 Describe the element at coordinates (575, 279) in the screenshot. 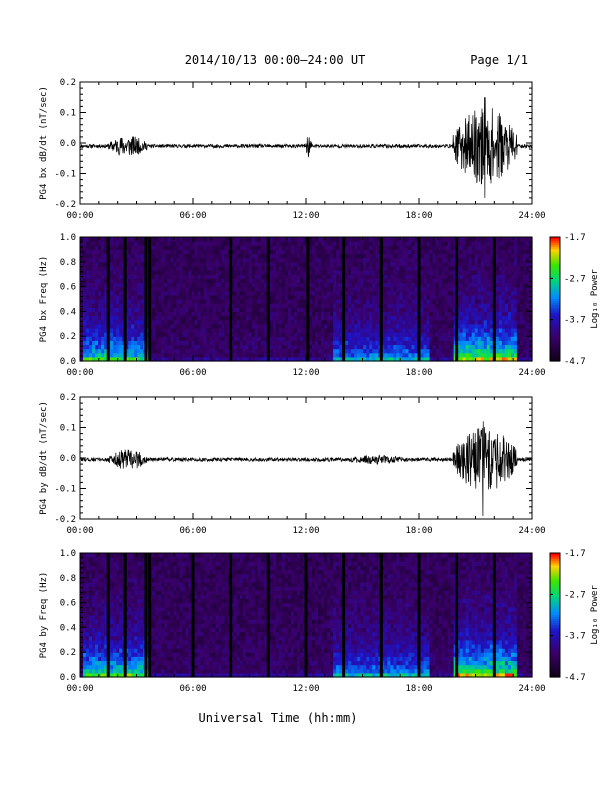

I see `colorbar-tick-label: -2.7` at that location.